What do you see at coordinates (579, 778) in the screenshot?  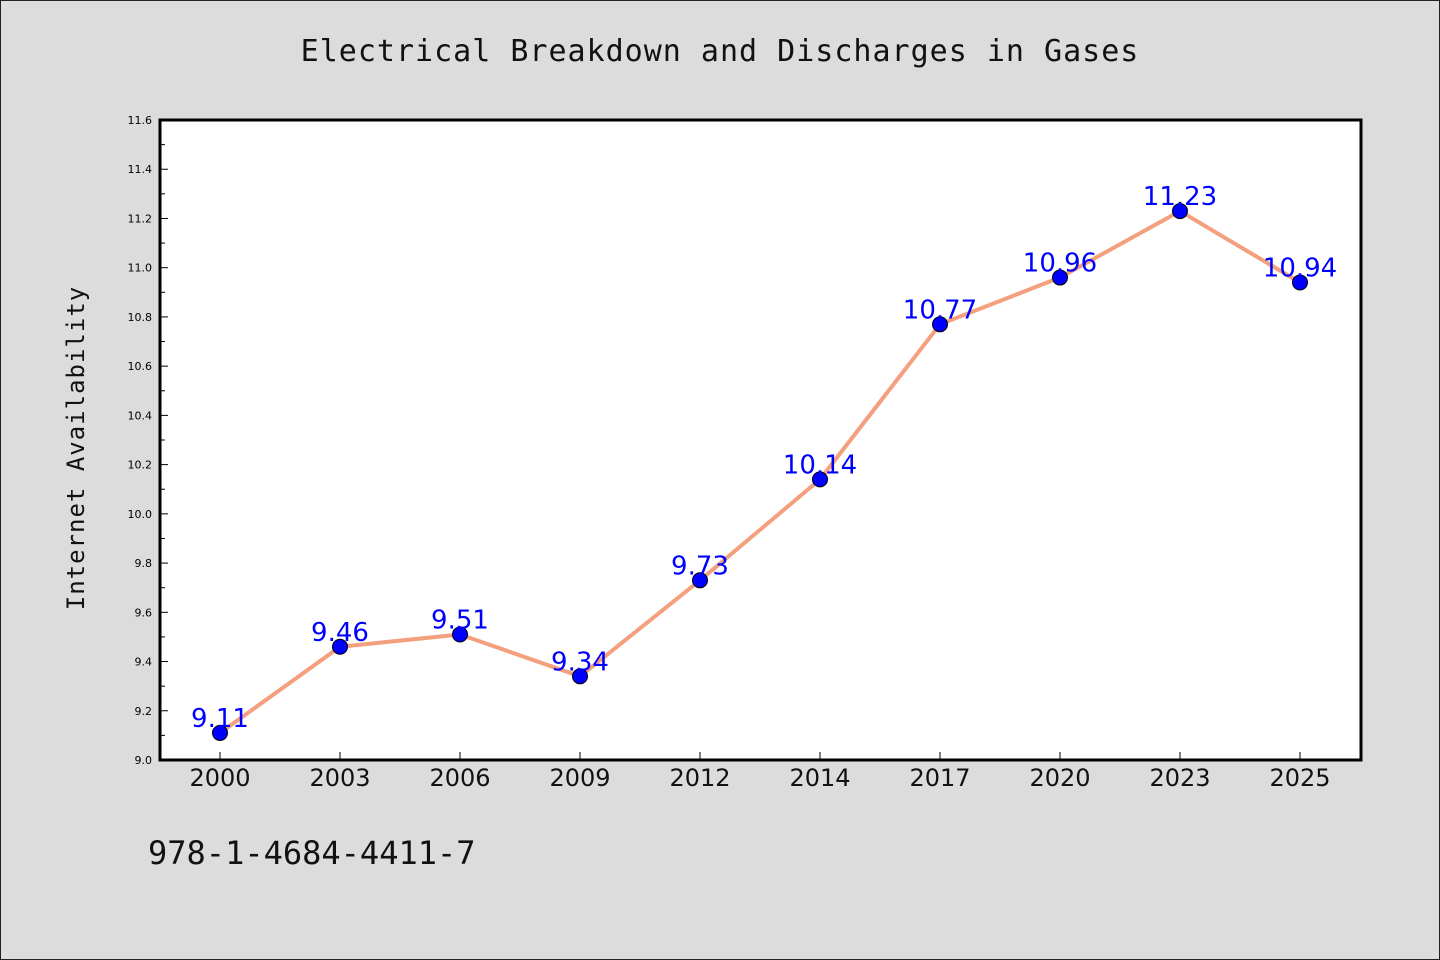 I see `x-tick-label: 2009` at bounding box center [579, 778].